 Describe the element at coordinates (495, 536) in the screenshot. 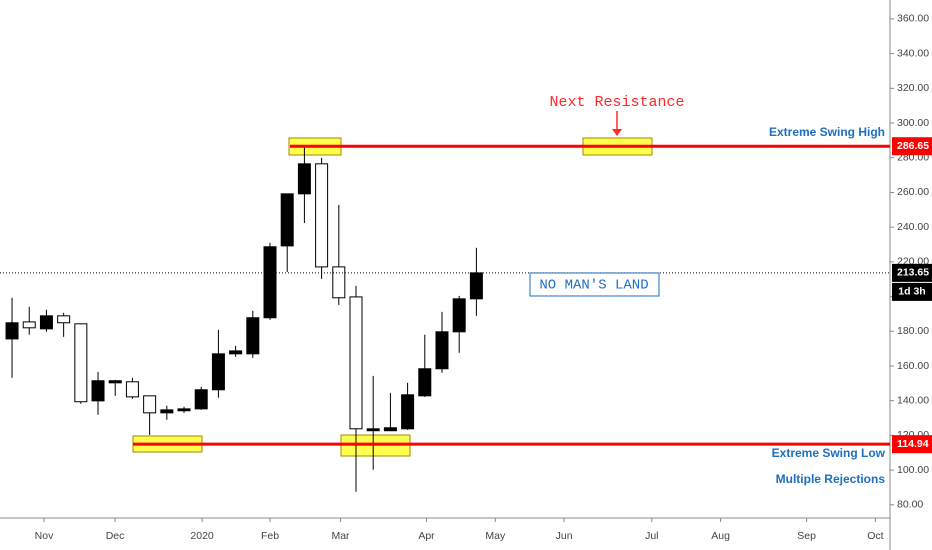

I see `x-tick-label: May` at that location.